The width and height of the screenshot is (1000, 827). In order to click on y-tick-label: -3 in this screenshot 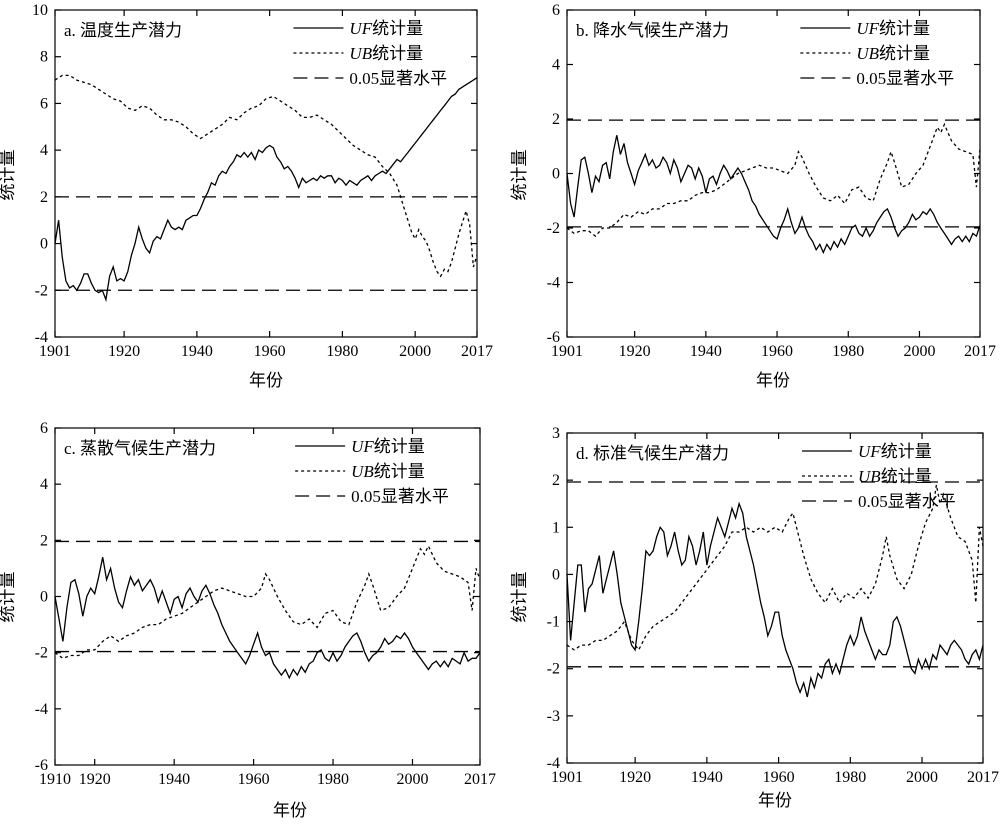, I will do `click(553, 716)`.